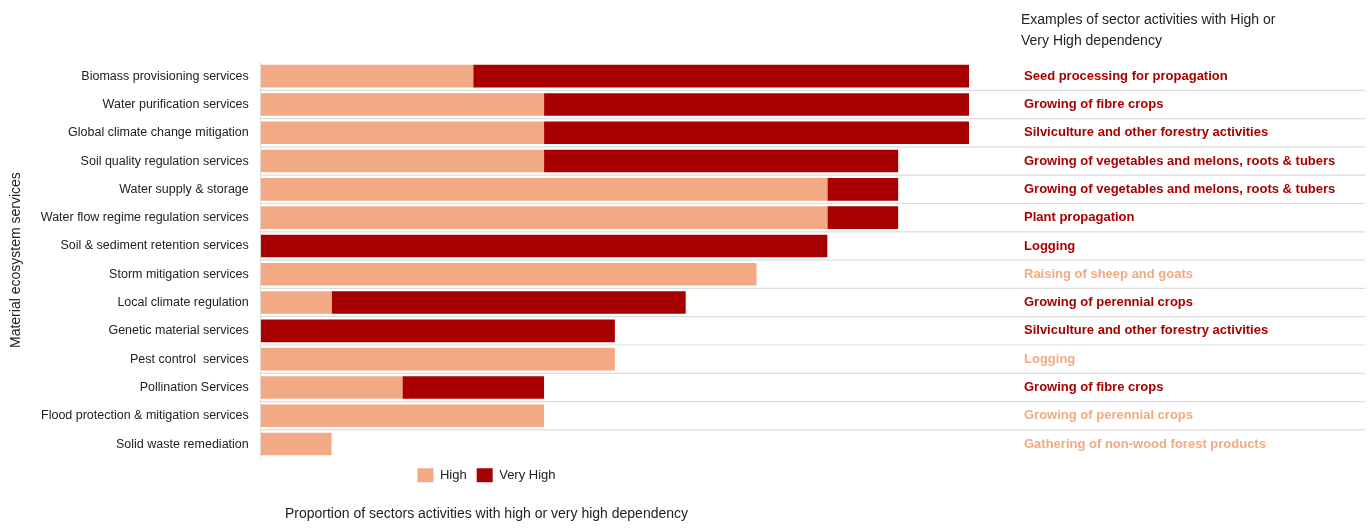 The width and height of the screenshot is (1371, 529). Describe the element at coordinates (1126, 75) in the screenshot. I see `text: Seed processing for propagation` at that location.